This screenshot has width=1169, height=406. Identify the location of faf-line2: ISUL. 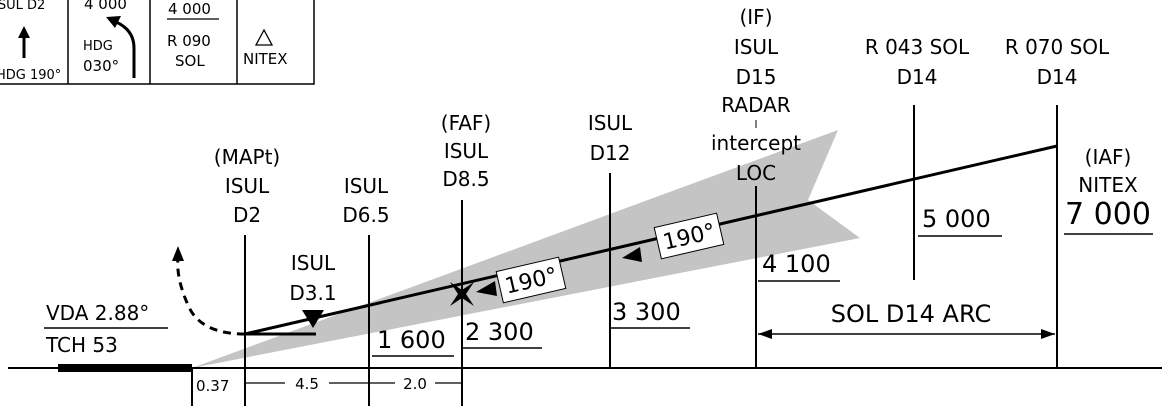
(466, 151).